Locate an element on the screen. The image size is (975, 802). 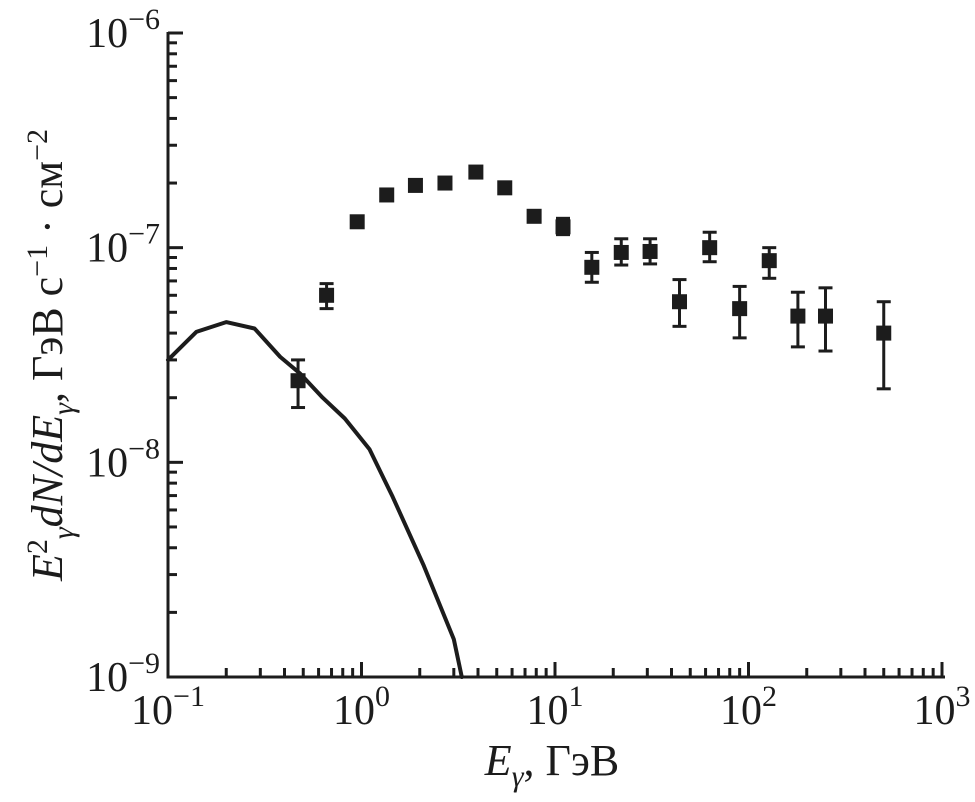
y-tick-label: 10⁻⁹ is located at coordinates (123, 674).